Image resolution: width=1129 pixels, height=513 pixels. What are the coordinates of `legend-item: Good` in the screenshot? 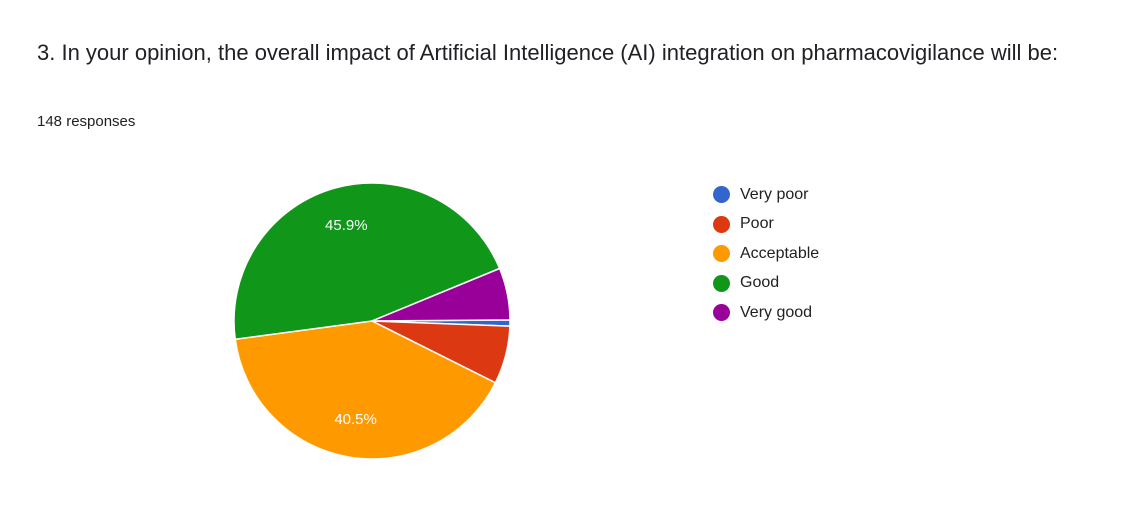 It's located at (766, 284).